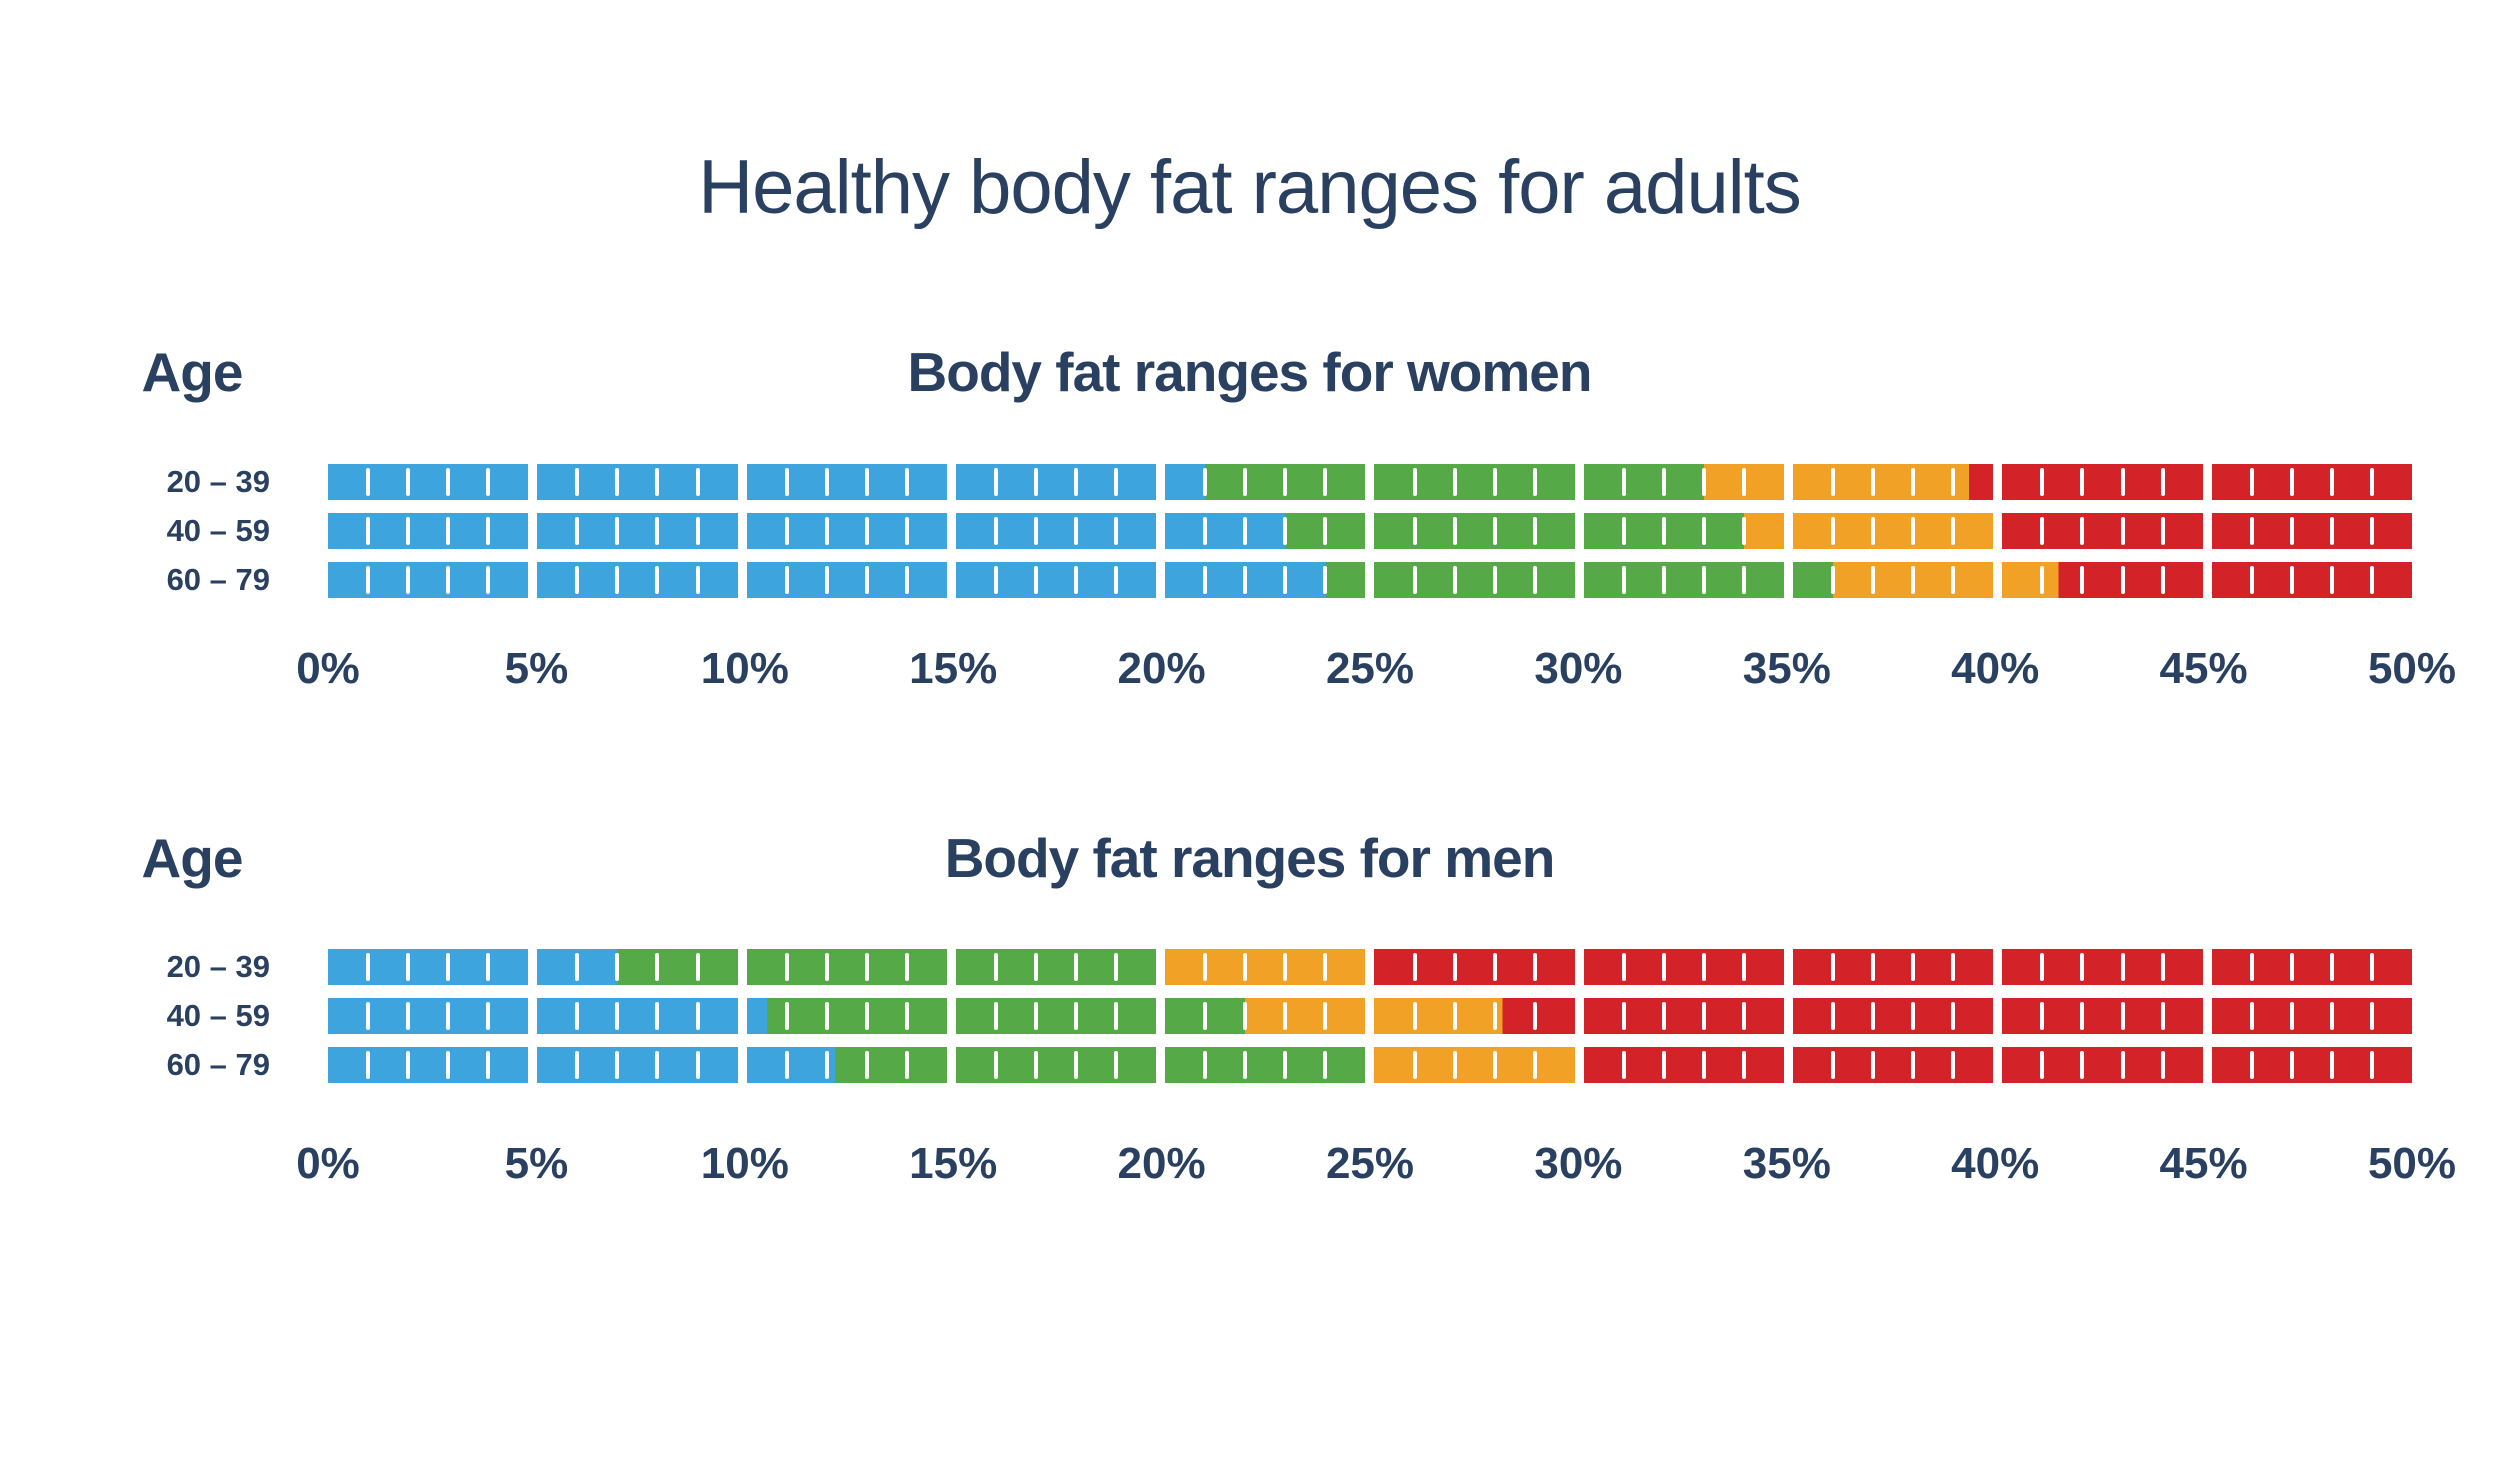 The width and height of the screenshot is (2499, 1458). What do you see at coordinates (744, 668) in the screenshot?
I see `axis-tick-label: 10%` at bounding box center [744, 668].